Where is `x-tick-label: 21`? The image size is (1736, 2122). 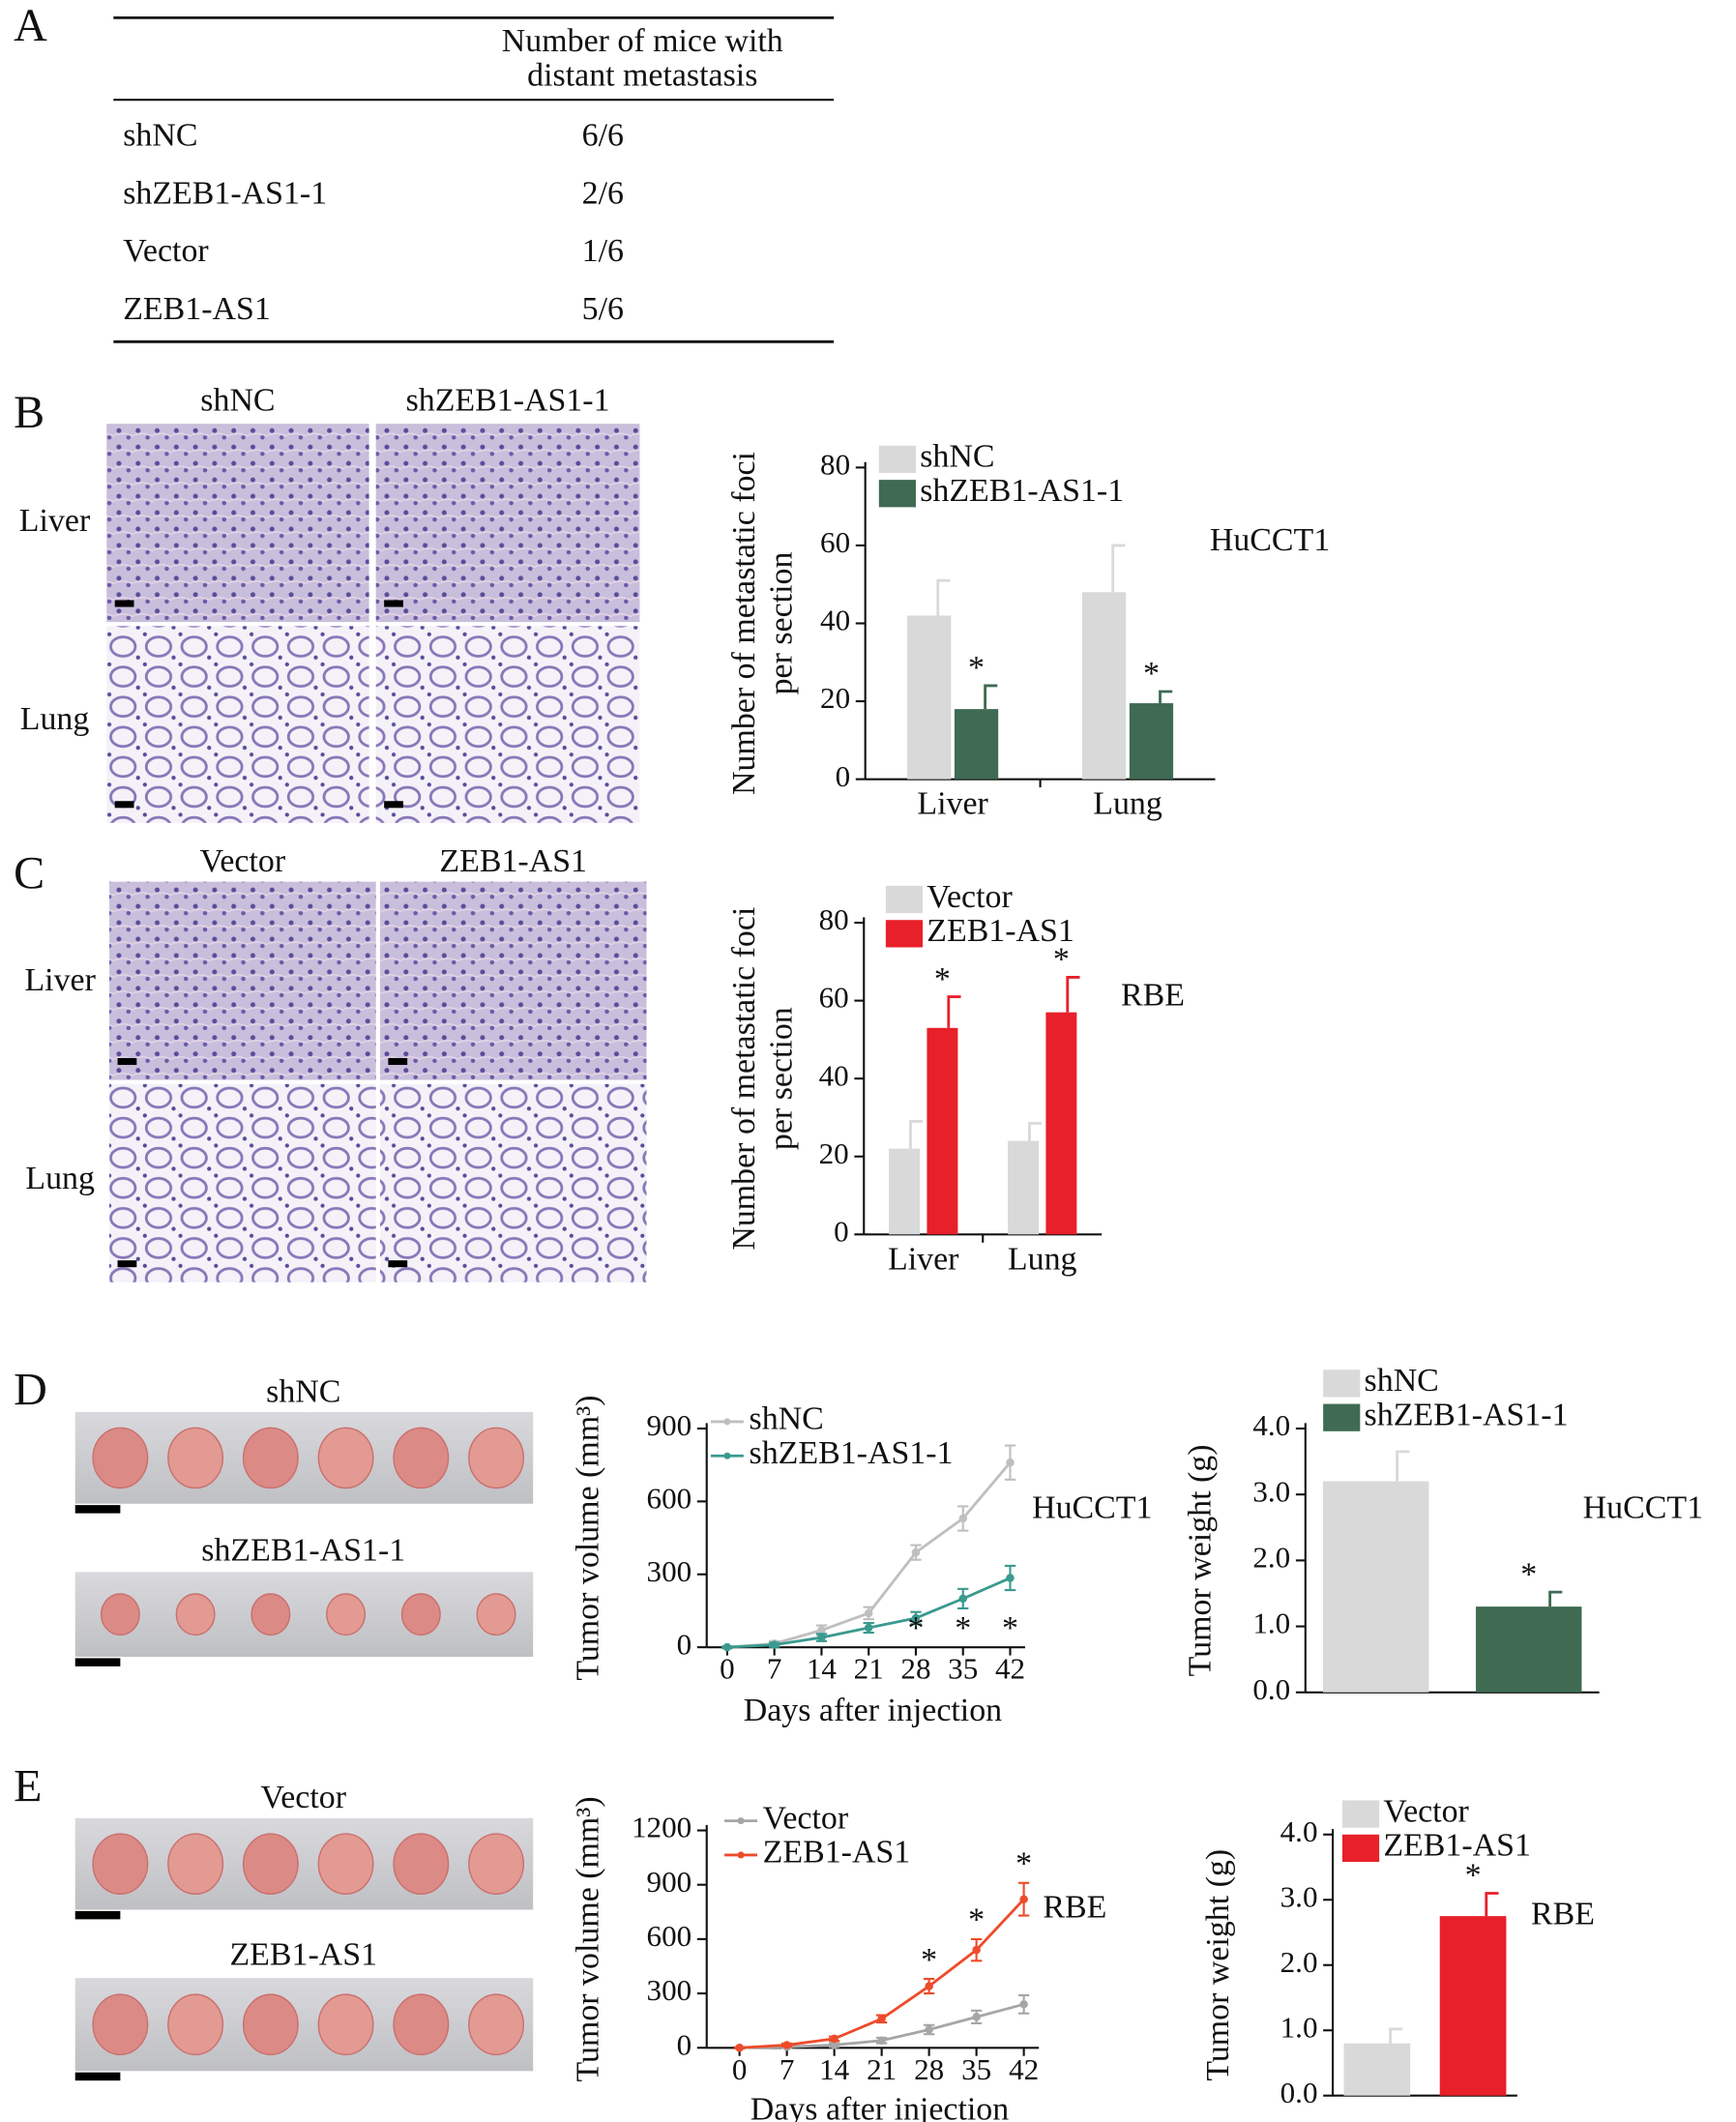
x-tick-label: 21 is located at coordinates (869, 1669).